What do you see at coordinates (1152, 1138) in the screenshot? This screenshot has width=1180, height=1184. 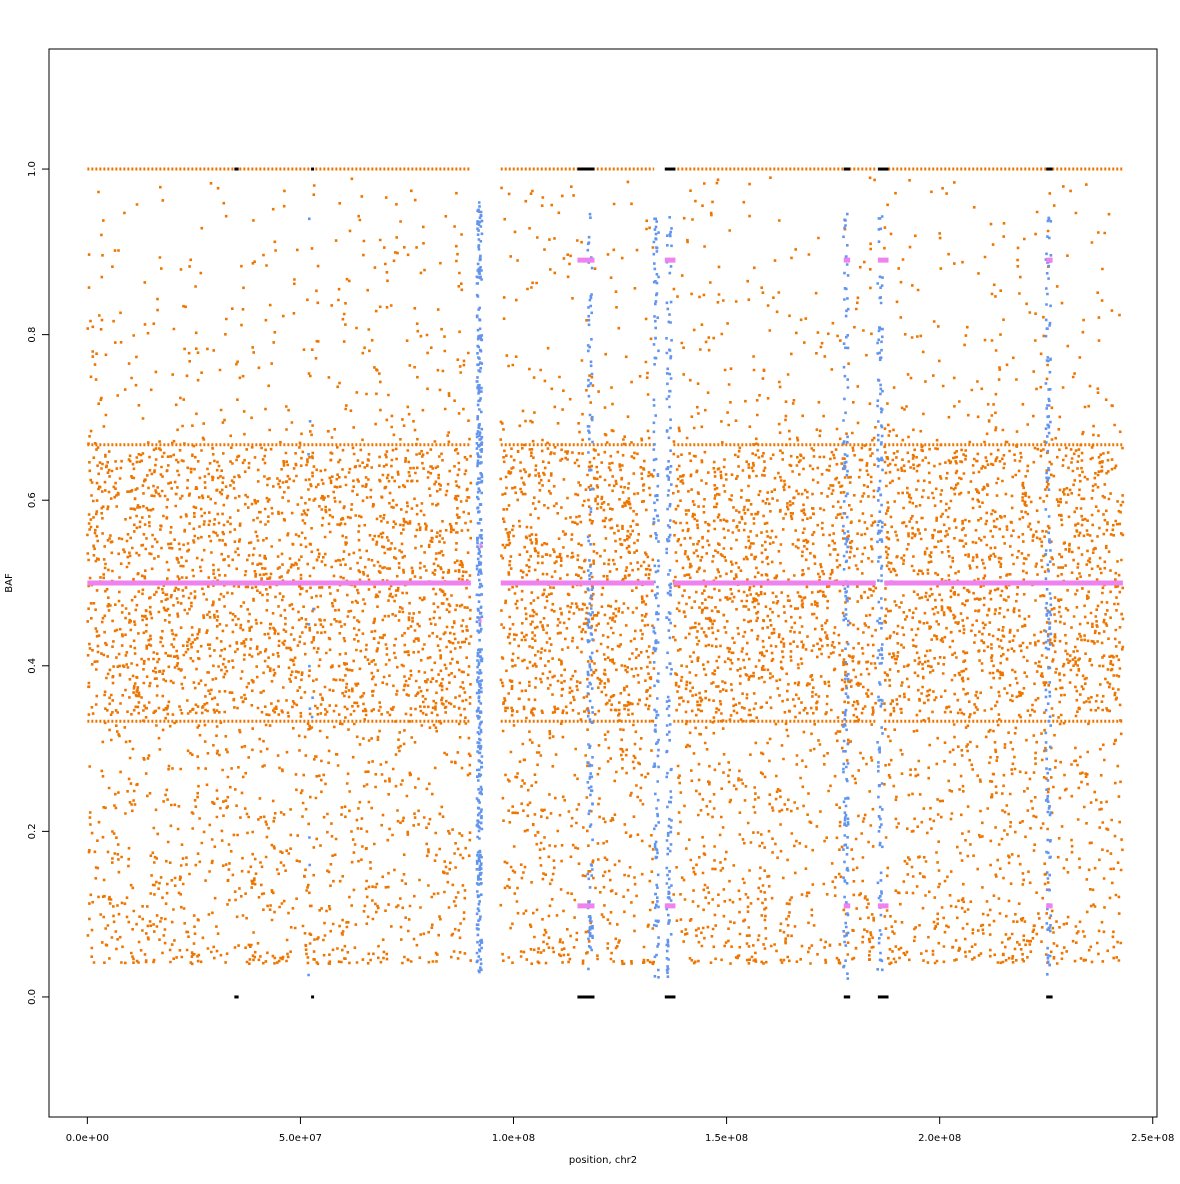 I see `x-tick-label: 2.5e+08` at bounding box center [1152, 1138].